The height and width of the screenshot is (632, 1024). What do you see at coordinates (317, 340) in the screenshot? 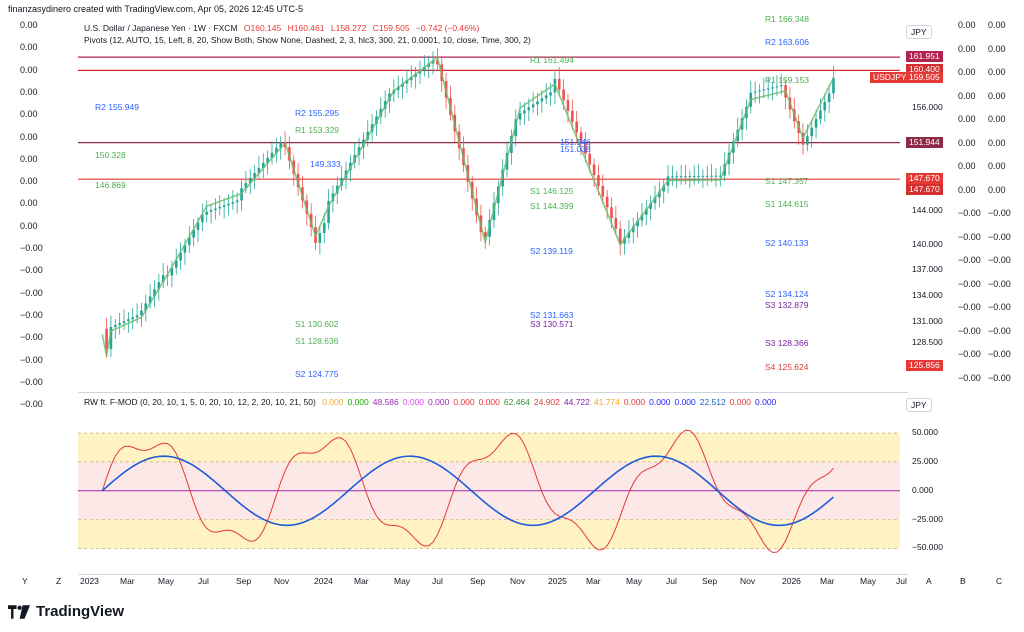
I see `pivot-level-label: S1 128.636` at bounding box center [317, 340].